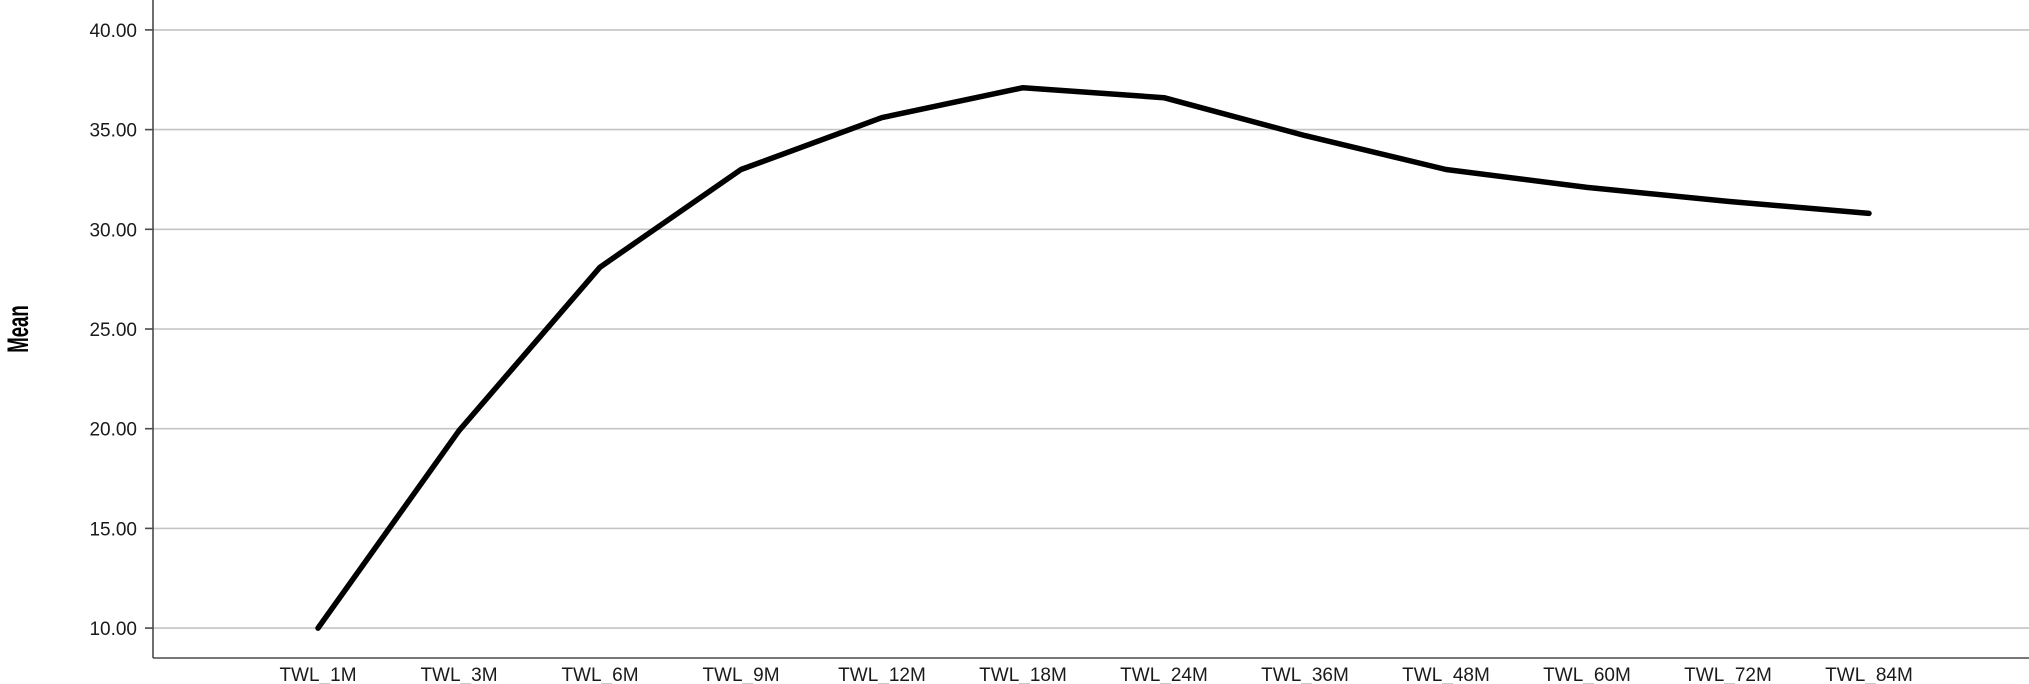 This screenshot has height=684, width=2029. What do you see at coordinates (1869, 674) in the screenshot?
I see `x-tick-label: TWL_84M` at bounding box center [1869, 674].